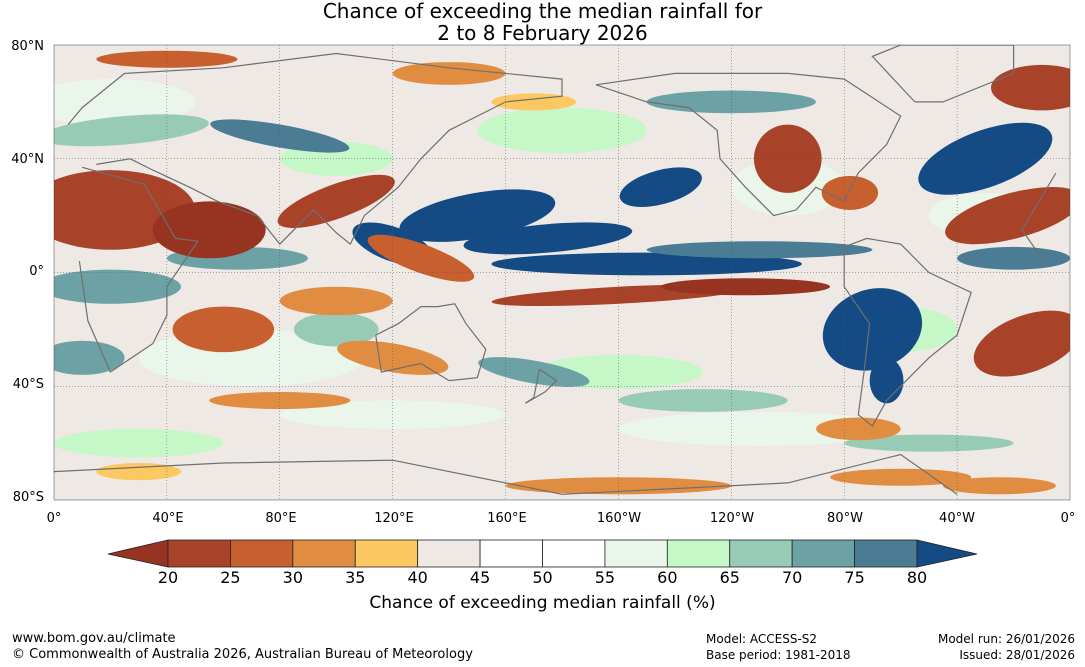 Image resolution: width=1085 pixels, height=667 pixels. I want to click on lon-label-120w: 120°W, so click(732, 518).